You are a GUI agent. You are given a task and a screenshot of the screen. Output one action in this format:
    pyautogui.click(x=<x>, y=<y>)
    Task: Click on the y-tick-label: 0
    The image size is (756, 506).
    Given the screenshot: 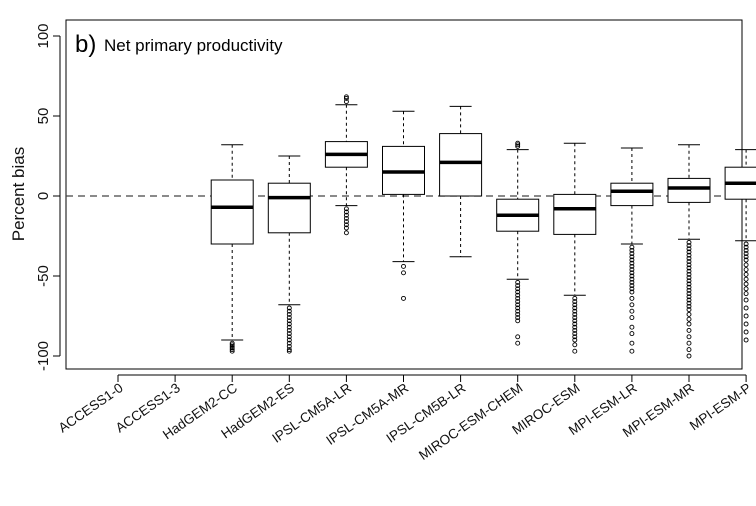 What is the action you would take?
    pyautogui.click(x=43, y=196)
    